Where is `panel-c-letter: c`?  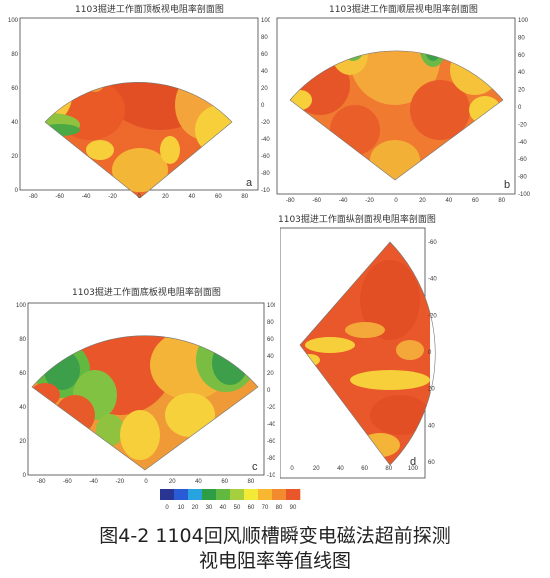
panel-c-letter: c is located at coordinates (255, 467).